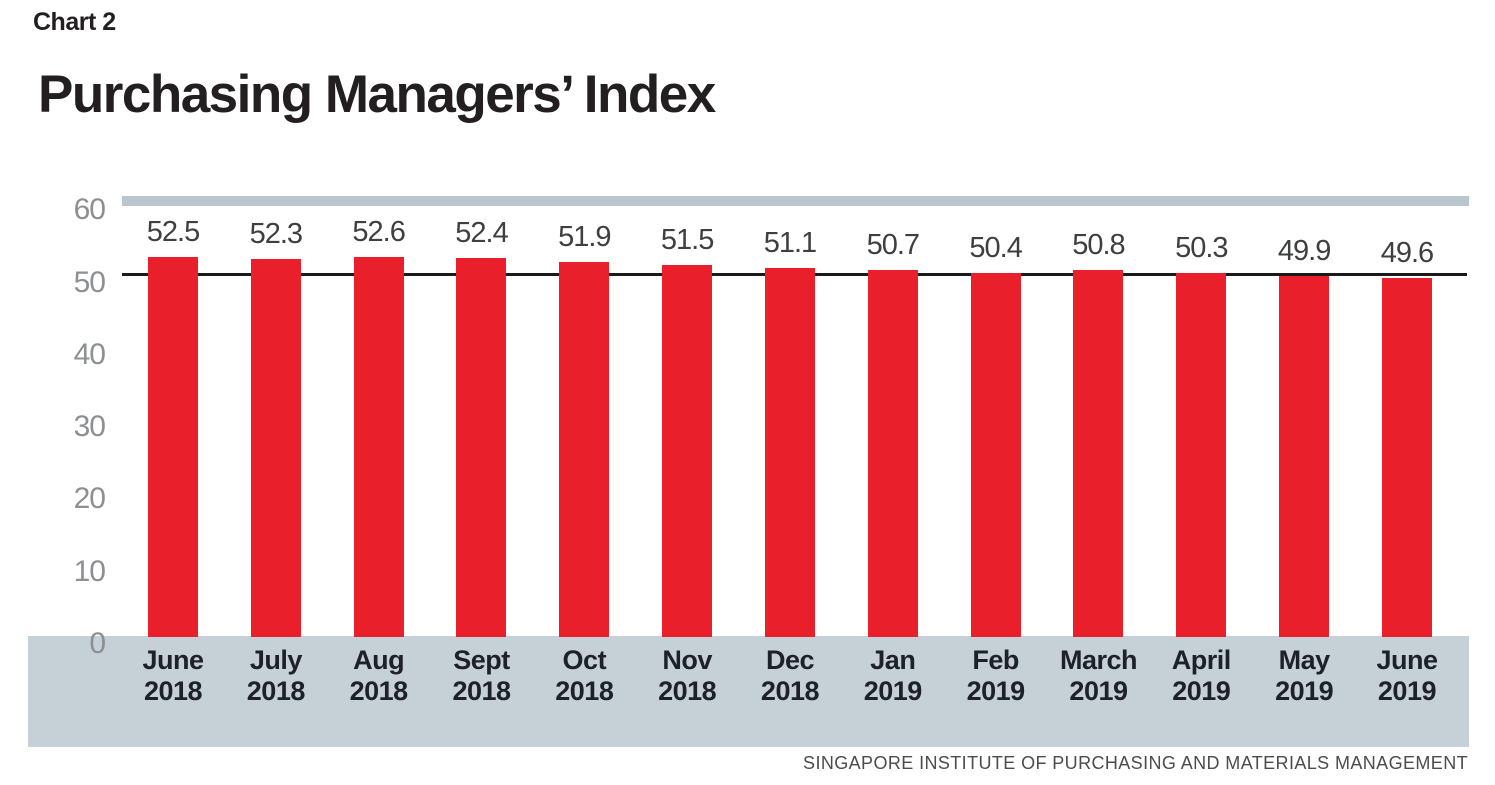 The width and height of the screenshot is (1495, 785). Describe the element at coordinates (1098, 244) in the screenshot. I see `bar-value-label: 50.8` at that location.